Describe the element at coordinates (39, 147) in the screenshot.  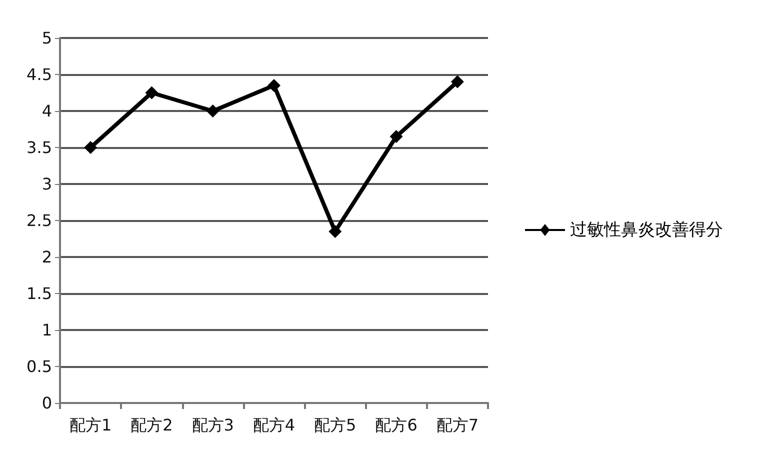
I see `y-tick-label: 3.5` at that location.